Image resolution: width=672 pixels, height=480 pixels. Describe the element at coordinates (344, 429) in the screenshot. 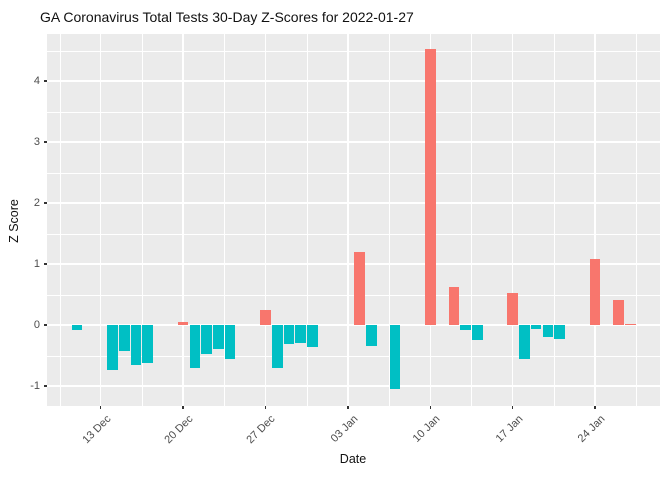

I see `x-tick-label: 03 Jan` at that location.